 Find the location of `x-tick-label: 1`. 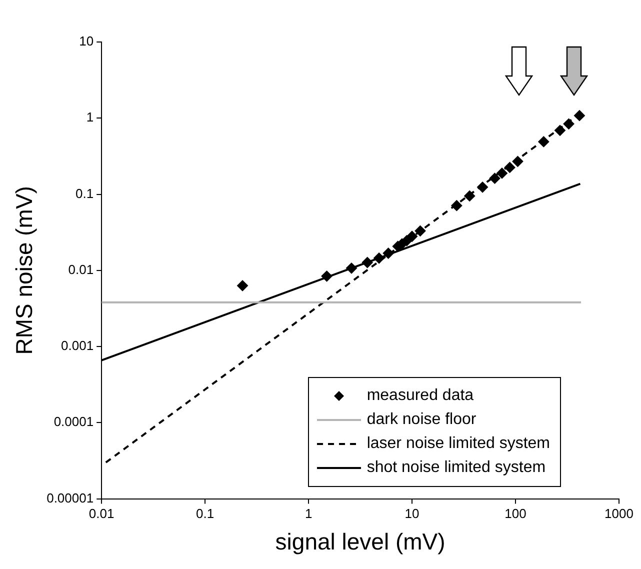

x-tick-label: 1 is located at coordinates (308, 514).